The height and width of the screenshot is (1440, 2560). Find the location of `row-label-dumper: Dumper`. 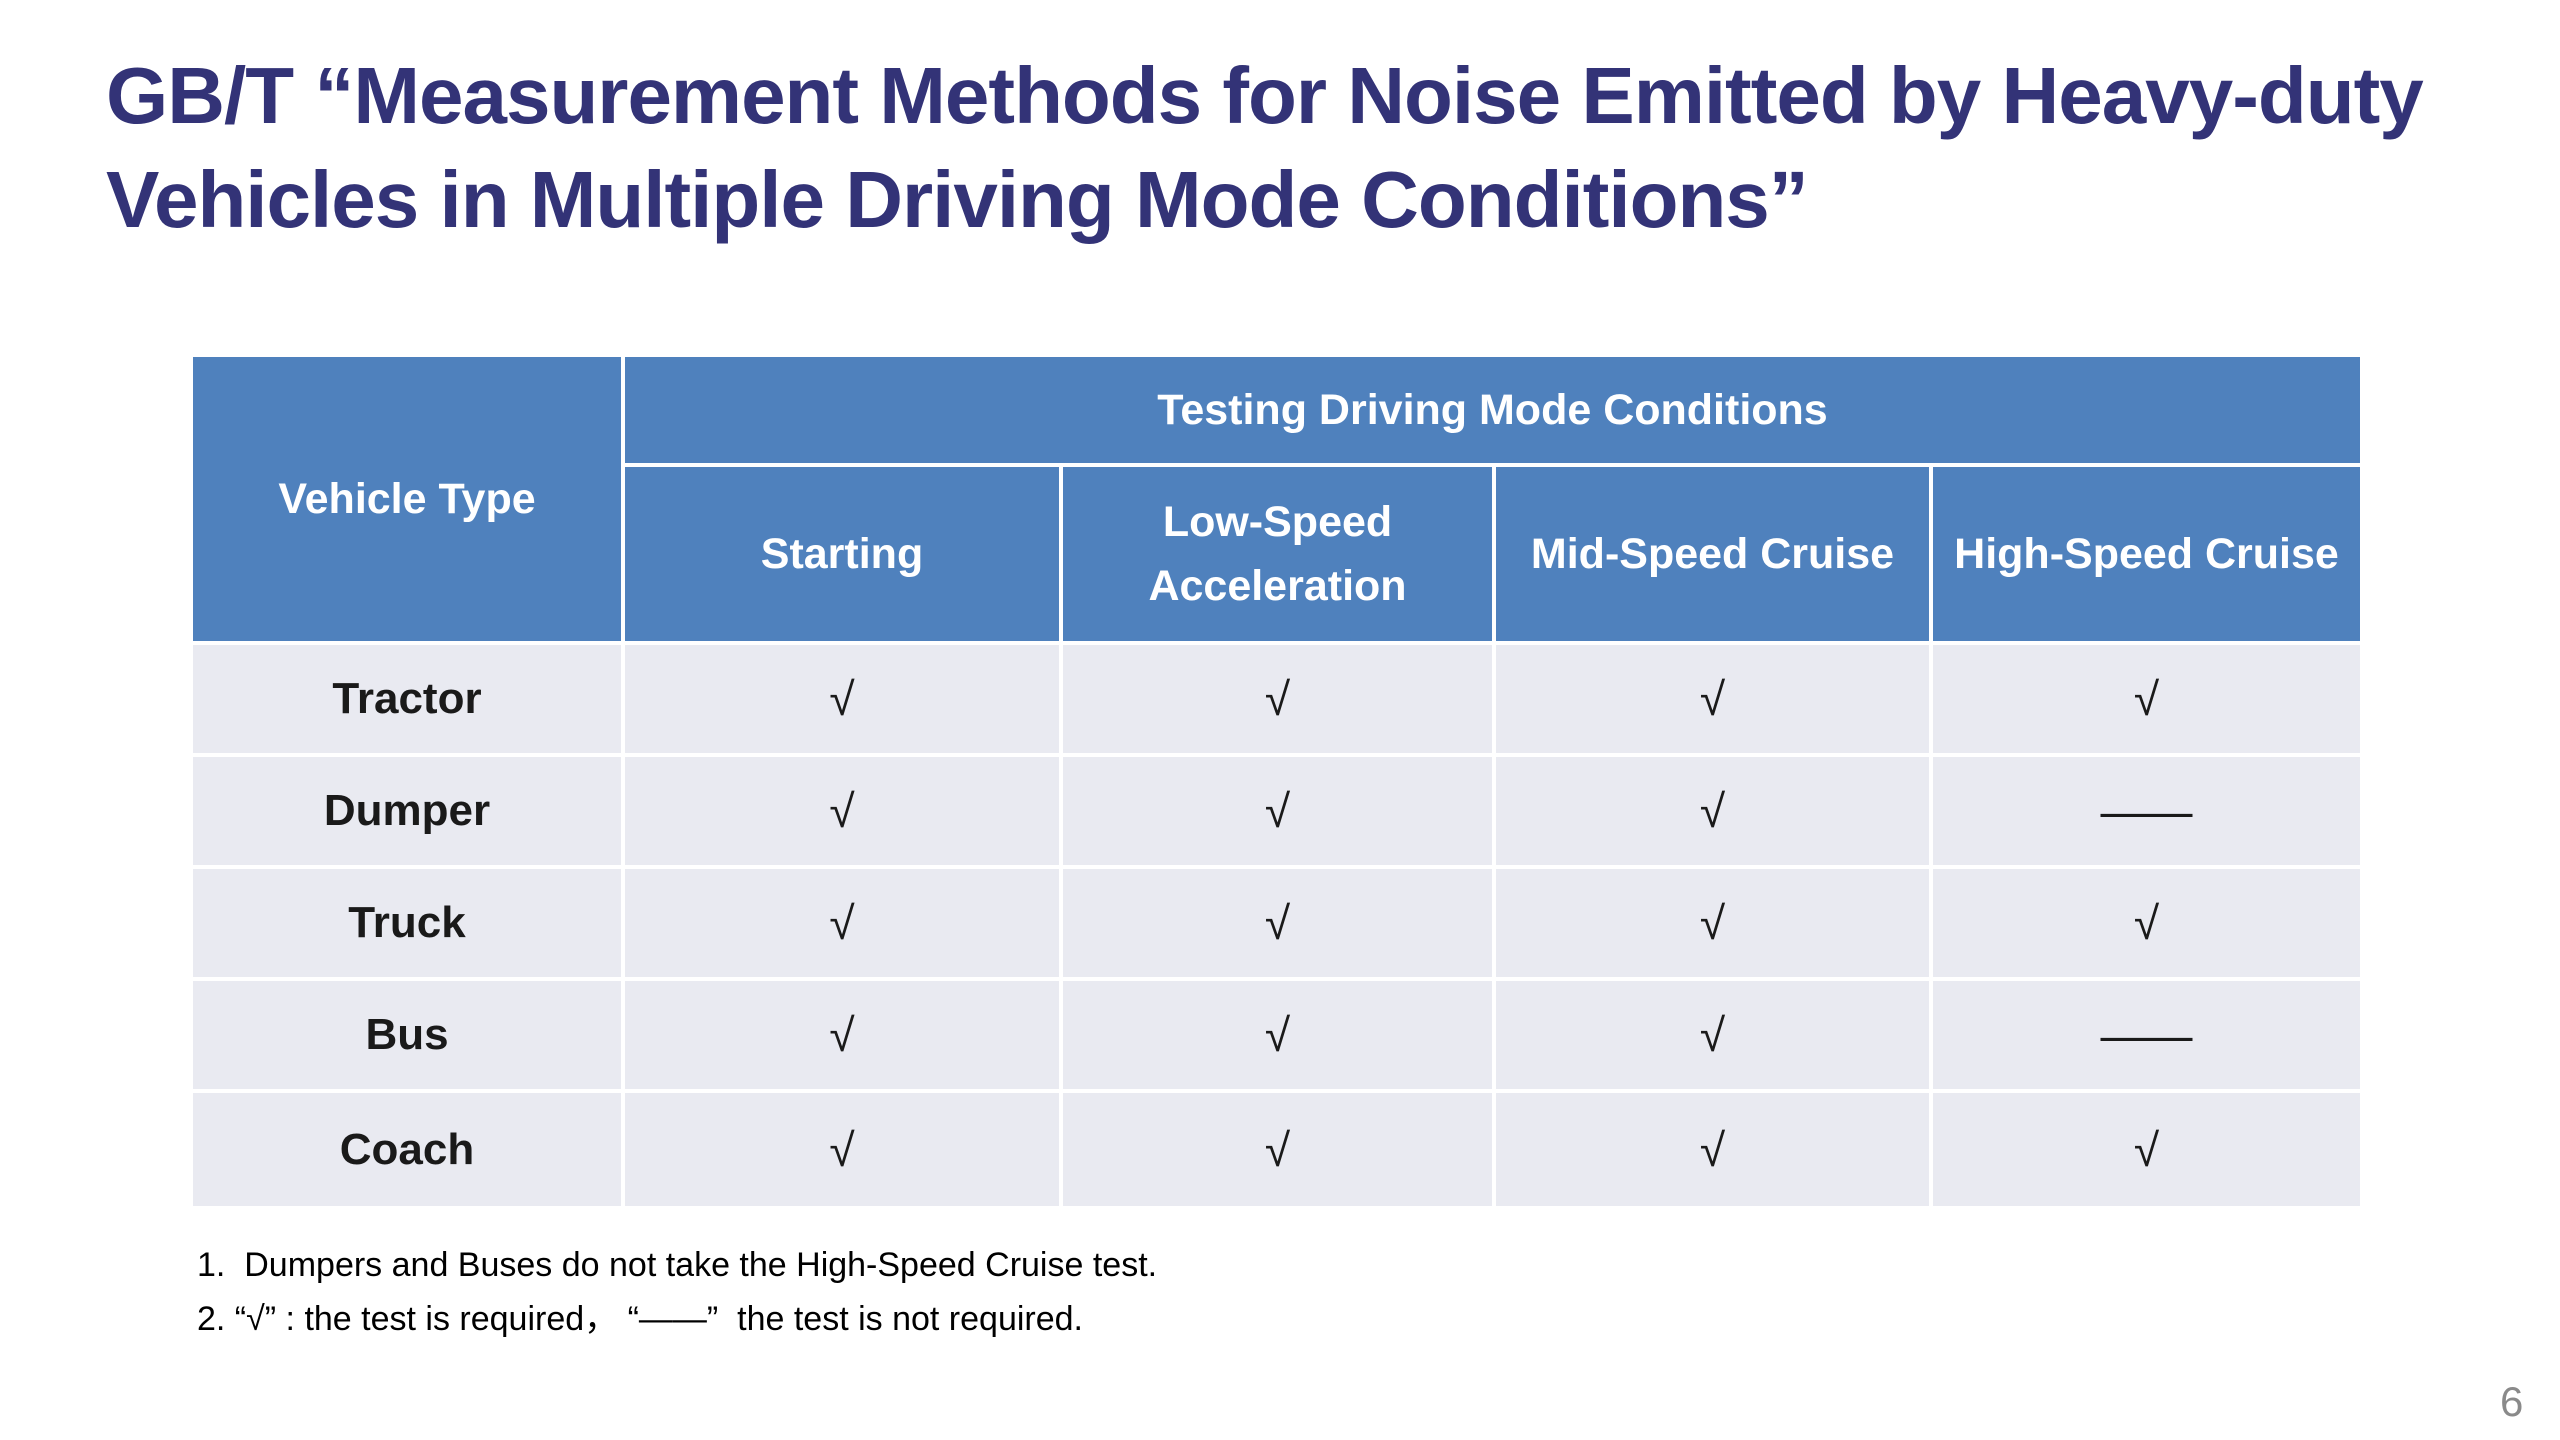

row-label-dumper: Dumper is located at coordinates (409, 813).